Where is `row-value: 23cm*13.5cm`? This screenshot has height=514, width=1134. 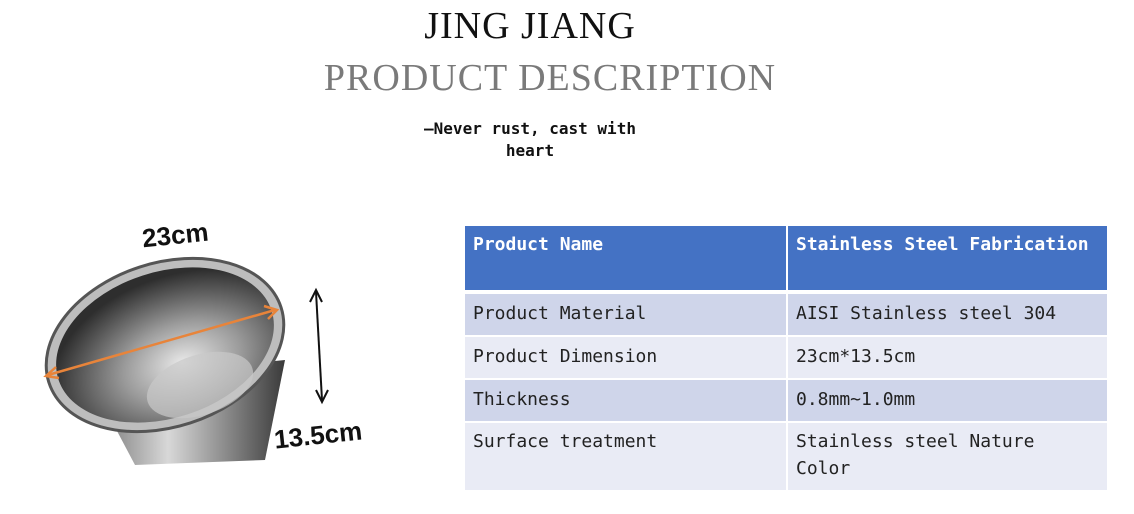
row-value: 23cm*13.5cm is located at coordinates (948, 358).